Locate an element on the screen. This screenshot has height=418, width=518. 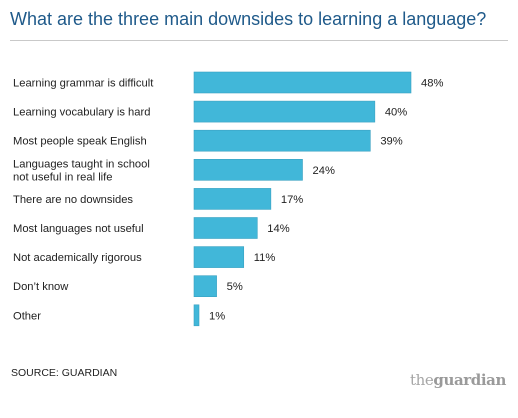
category-label-6: Not academically rigorous is located at coordinates (77, 258).